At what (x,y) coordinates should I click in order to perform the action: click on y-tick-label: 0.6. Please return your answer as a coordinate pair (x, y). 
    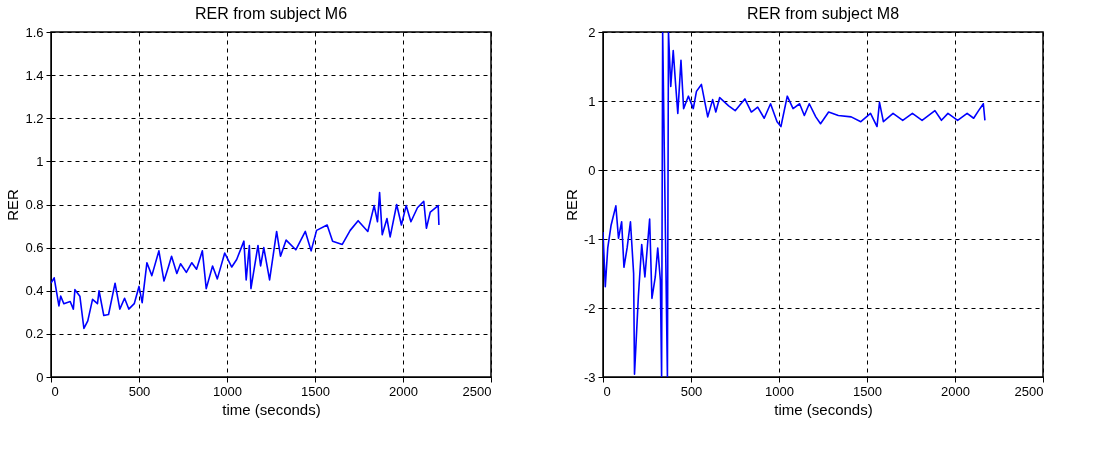
    Looking at the image, I should click on (34, 248).